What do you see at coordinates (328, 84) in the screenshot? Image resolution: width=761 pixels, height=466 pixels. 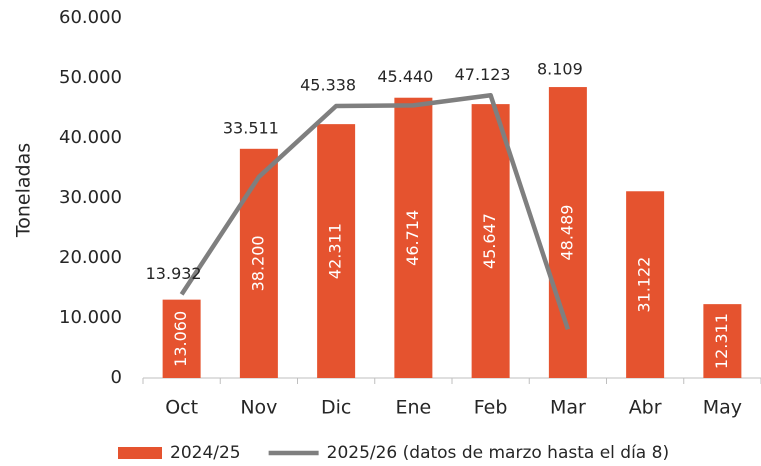 I see `line-value-label: 45.338` at bounding box center [328, 84].